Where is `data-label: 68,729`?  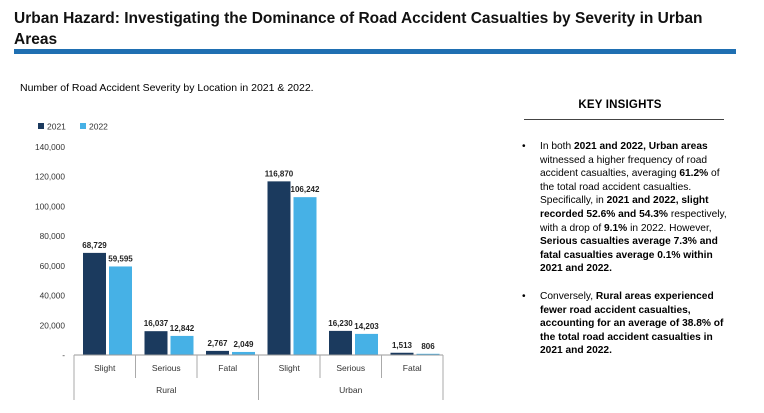 data-label: 68,729 is located at coordinates (94, 245).